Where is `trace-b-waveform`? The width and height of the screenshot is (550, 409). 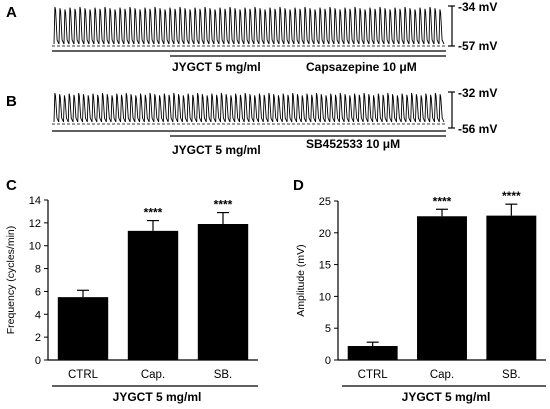
trace-b-waveform is located at coordinates (249, 107).